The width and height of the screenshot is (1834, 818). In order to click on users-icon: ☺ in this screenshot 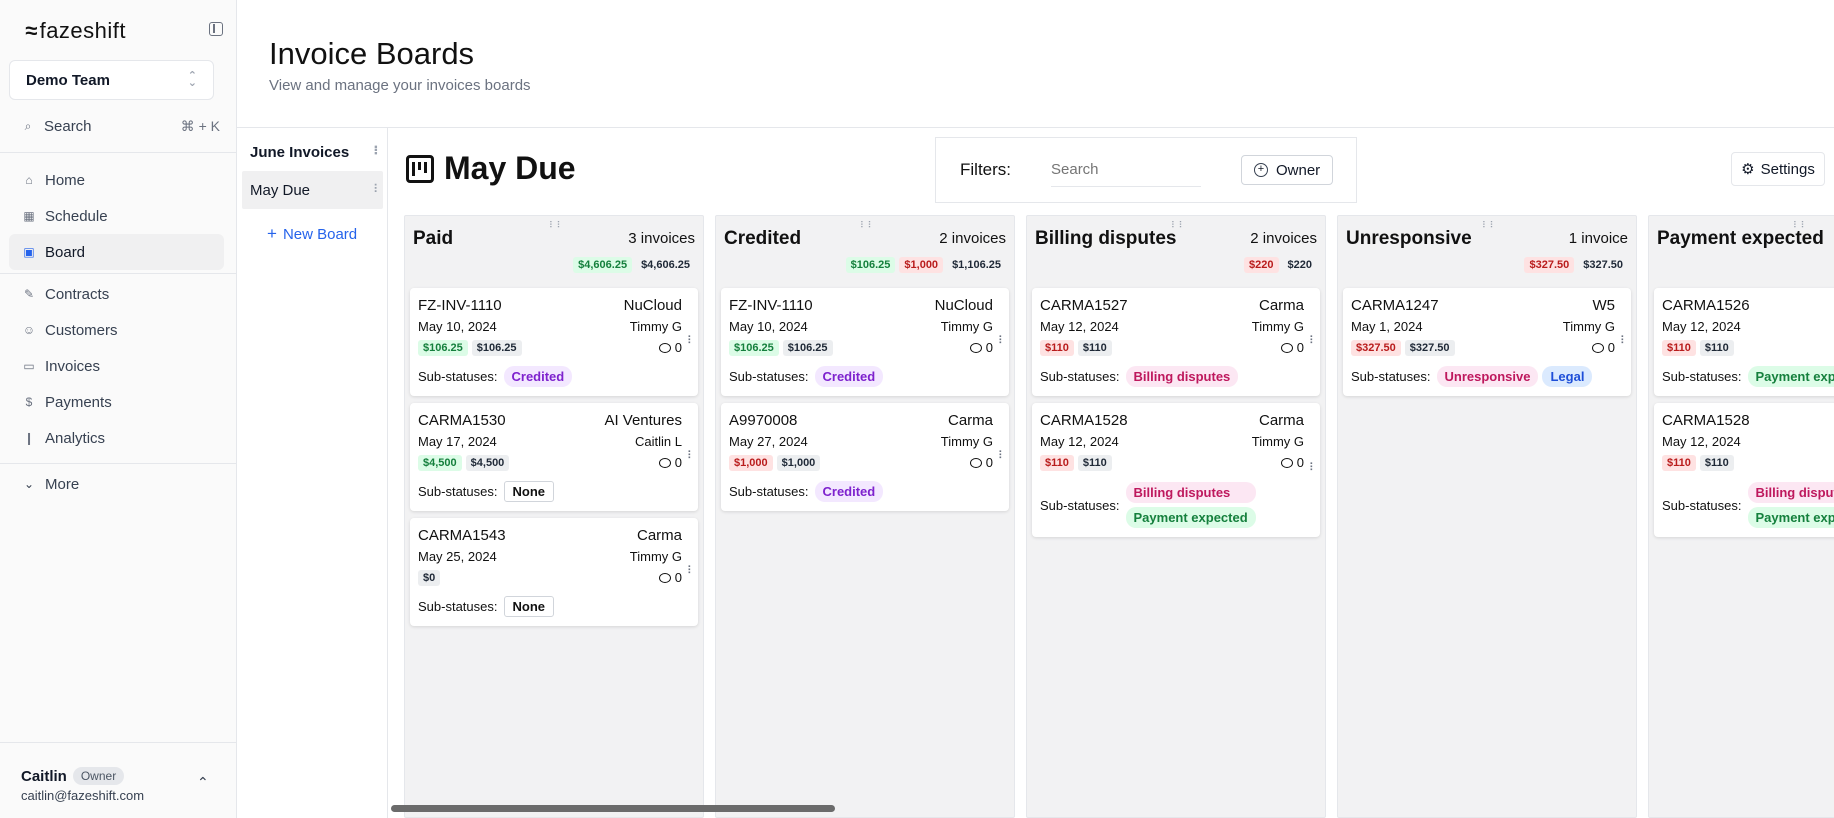, I will do `click(29, 330)`.